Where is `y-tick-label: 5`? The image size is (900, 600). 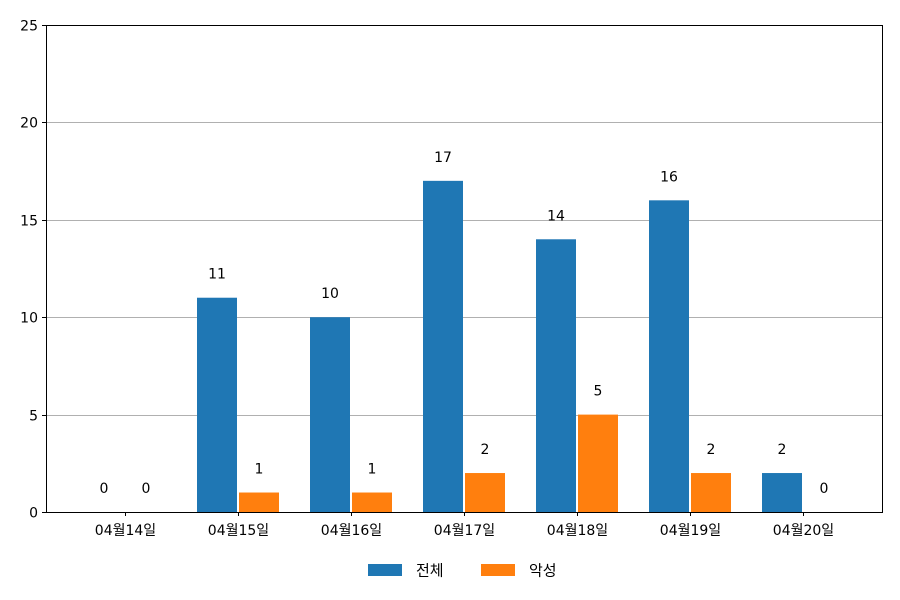
y-tick-label: 5 is located at coordinates (33, 417).